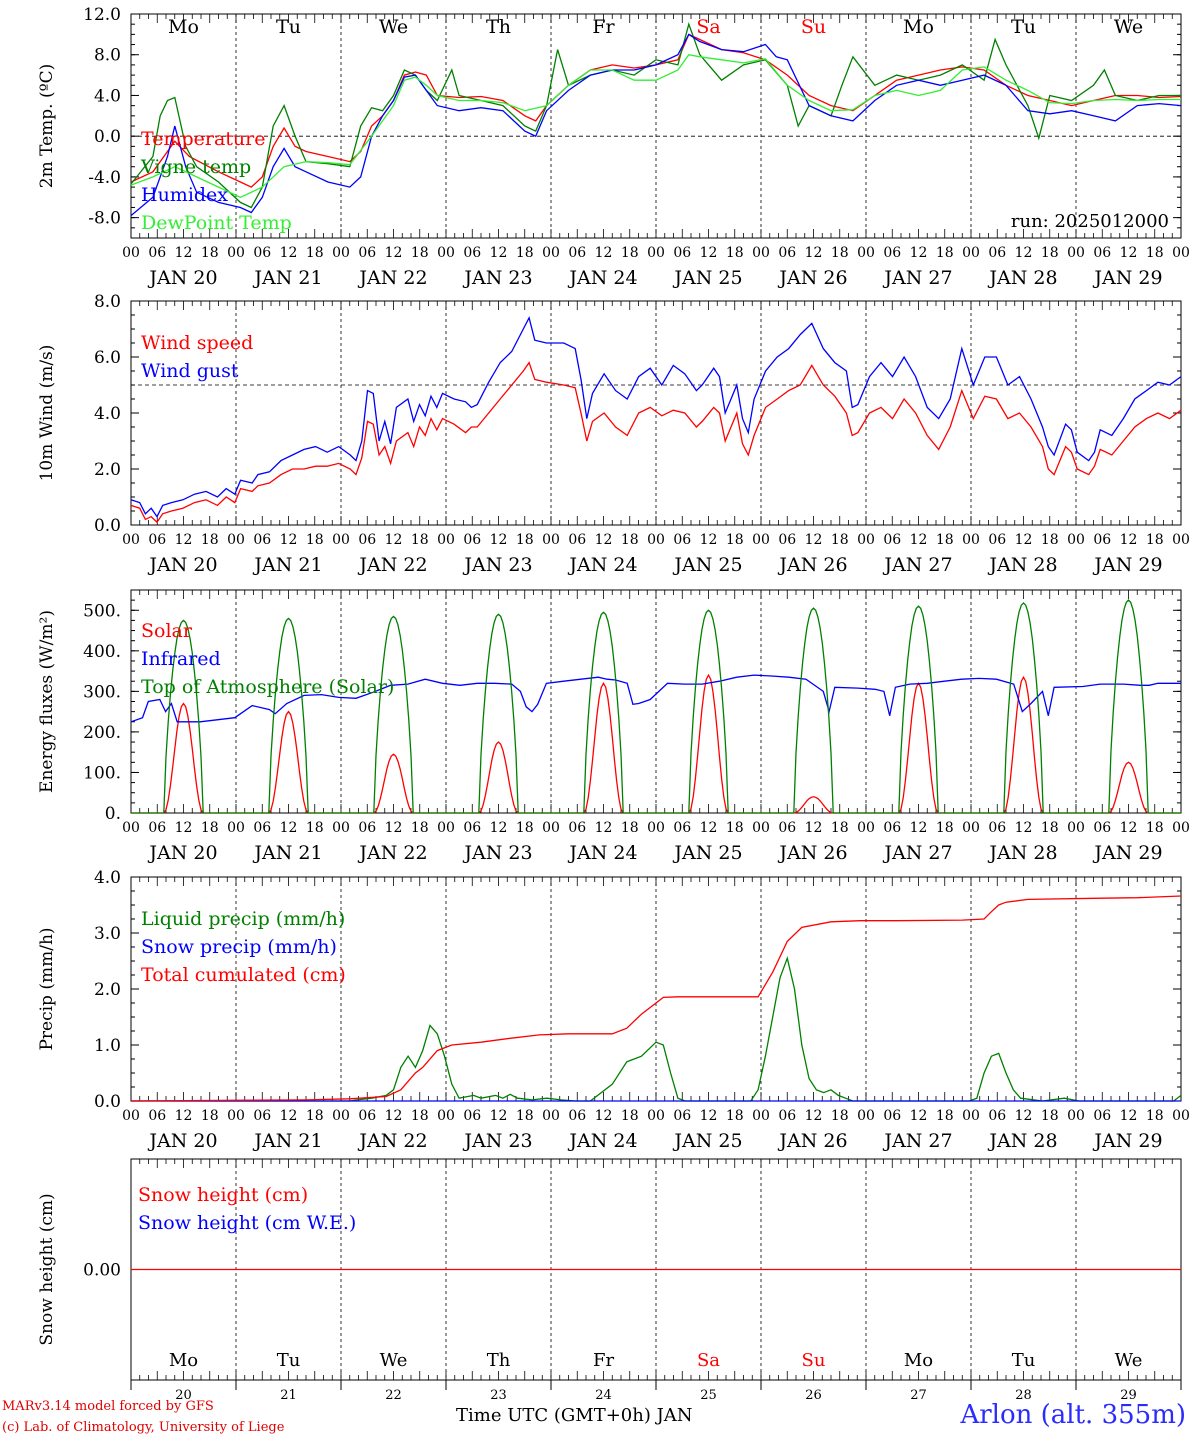 The image size is (1194, 1440). Describe the element at coordinates (184, 195) in the screenshot. I see `legend-blue: Humidex` at that location.